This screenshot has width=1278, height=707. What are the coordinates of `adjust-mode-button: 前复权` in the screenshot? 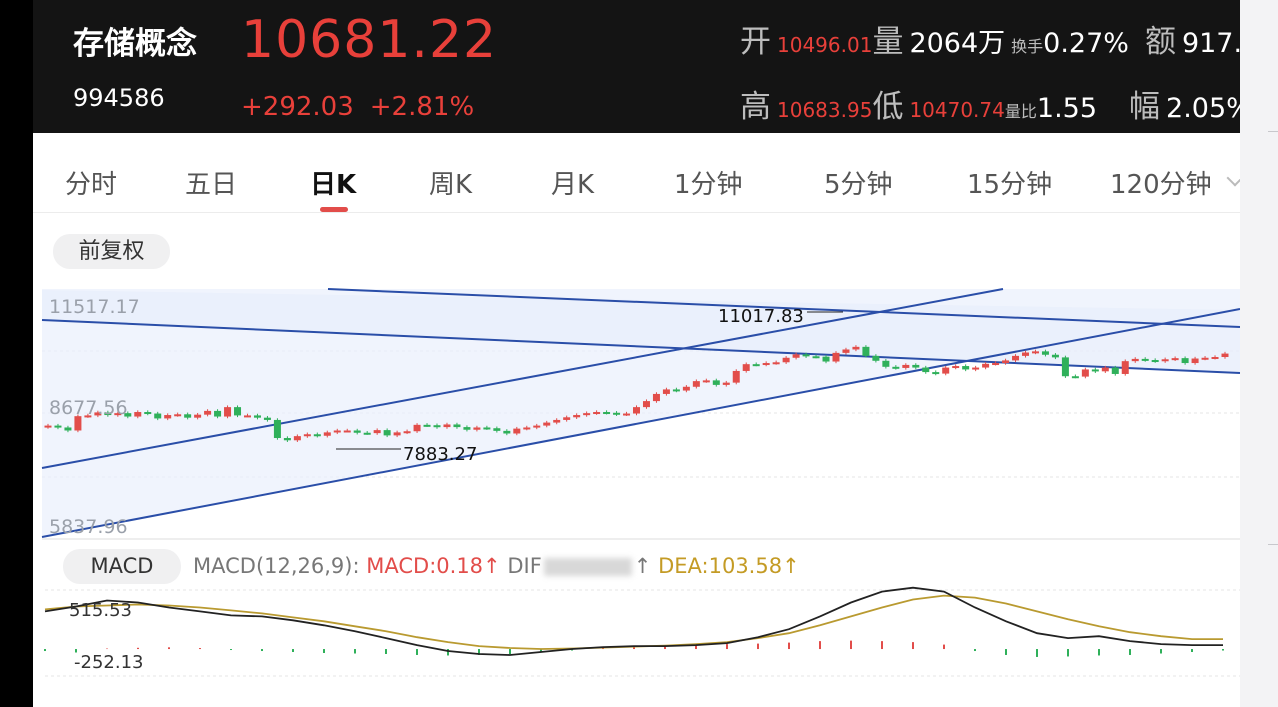 It's located at (111, 251).